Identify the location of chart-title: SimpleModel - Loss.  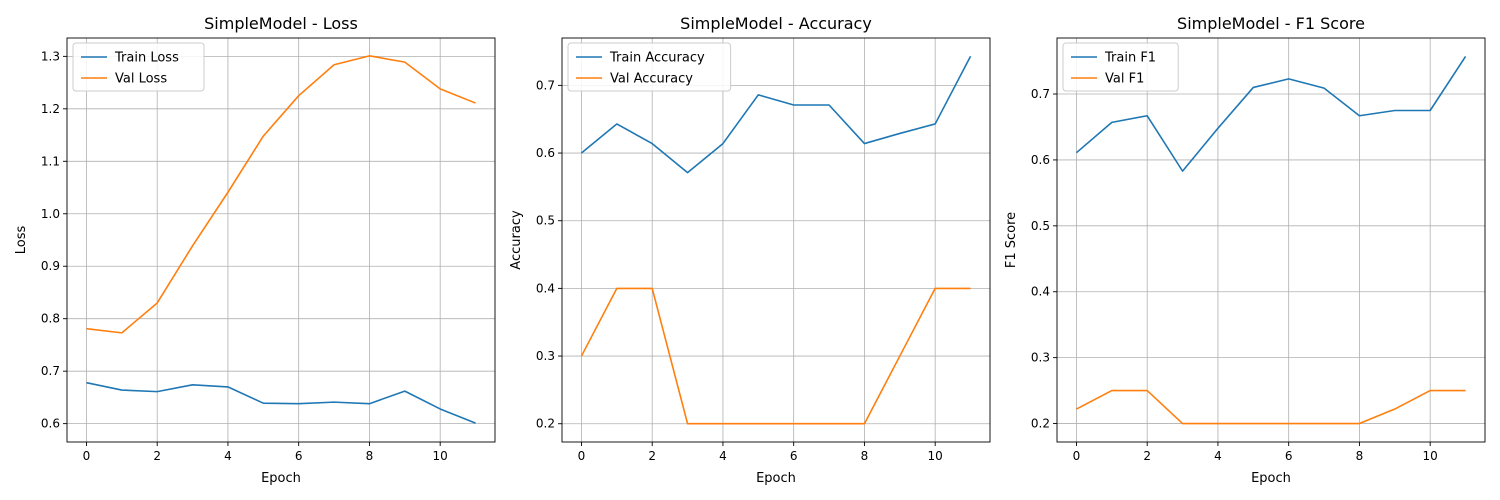
(281, 23).